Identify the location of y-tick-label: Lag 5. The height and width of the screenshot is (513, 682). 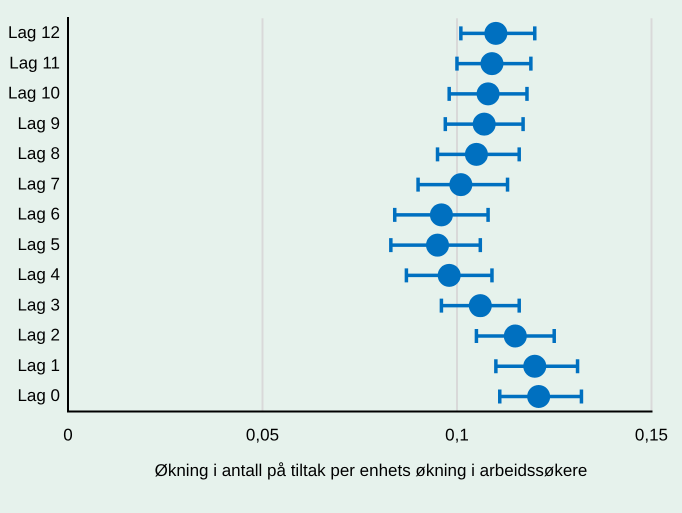
(38, 244).